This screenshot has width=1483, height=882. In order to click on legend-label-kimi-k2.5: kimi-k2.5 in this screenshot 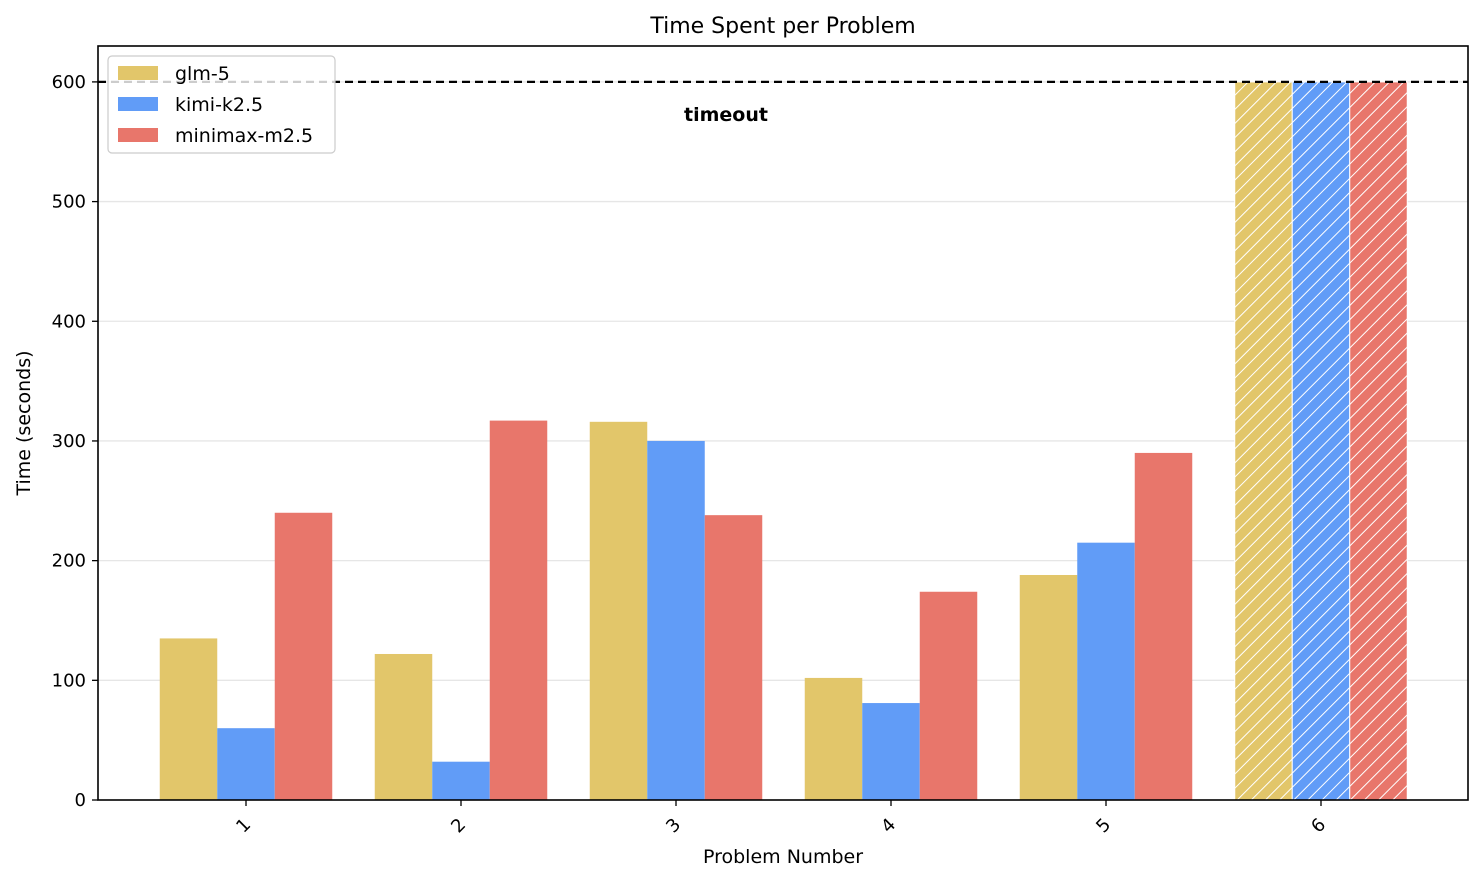, I will do `click(219, 105)`.